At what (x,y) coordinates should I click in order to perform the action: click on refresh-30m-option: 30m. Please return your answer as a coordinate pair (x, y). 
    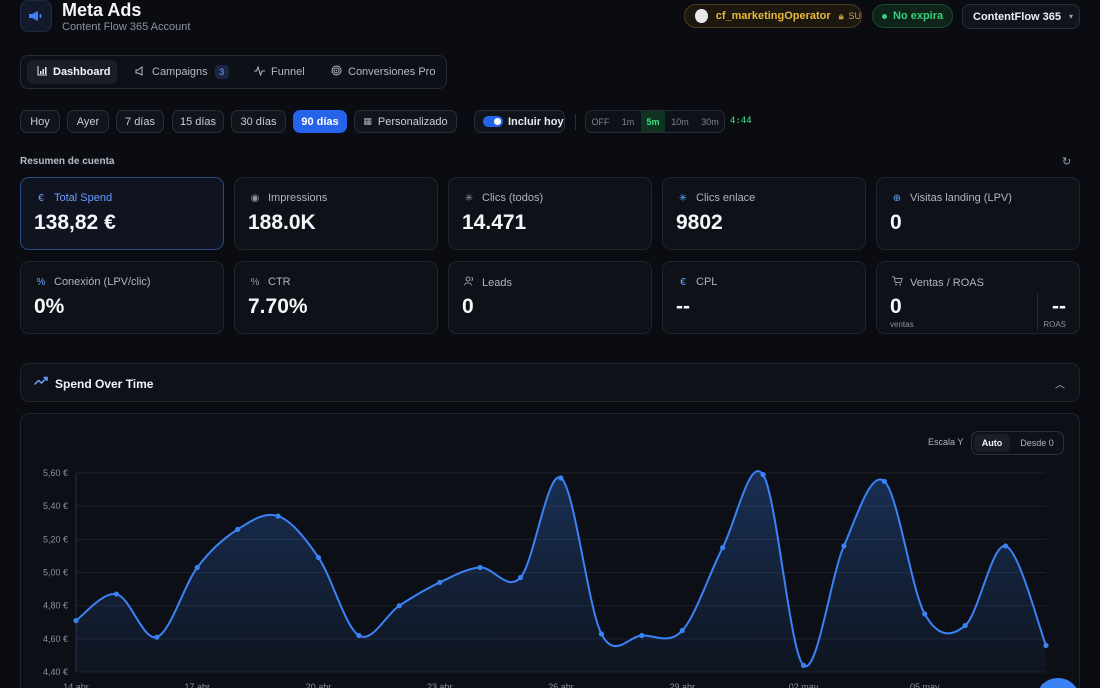
    Looking at the image, I should click on (710, 121).